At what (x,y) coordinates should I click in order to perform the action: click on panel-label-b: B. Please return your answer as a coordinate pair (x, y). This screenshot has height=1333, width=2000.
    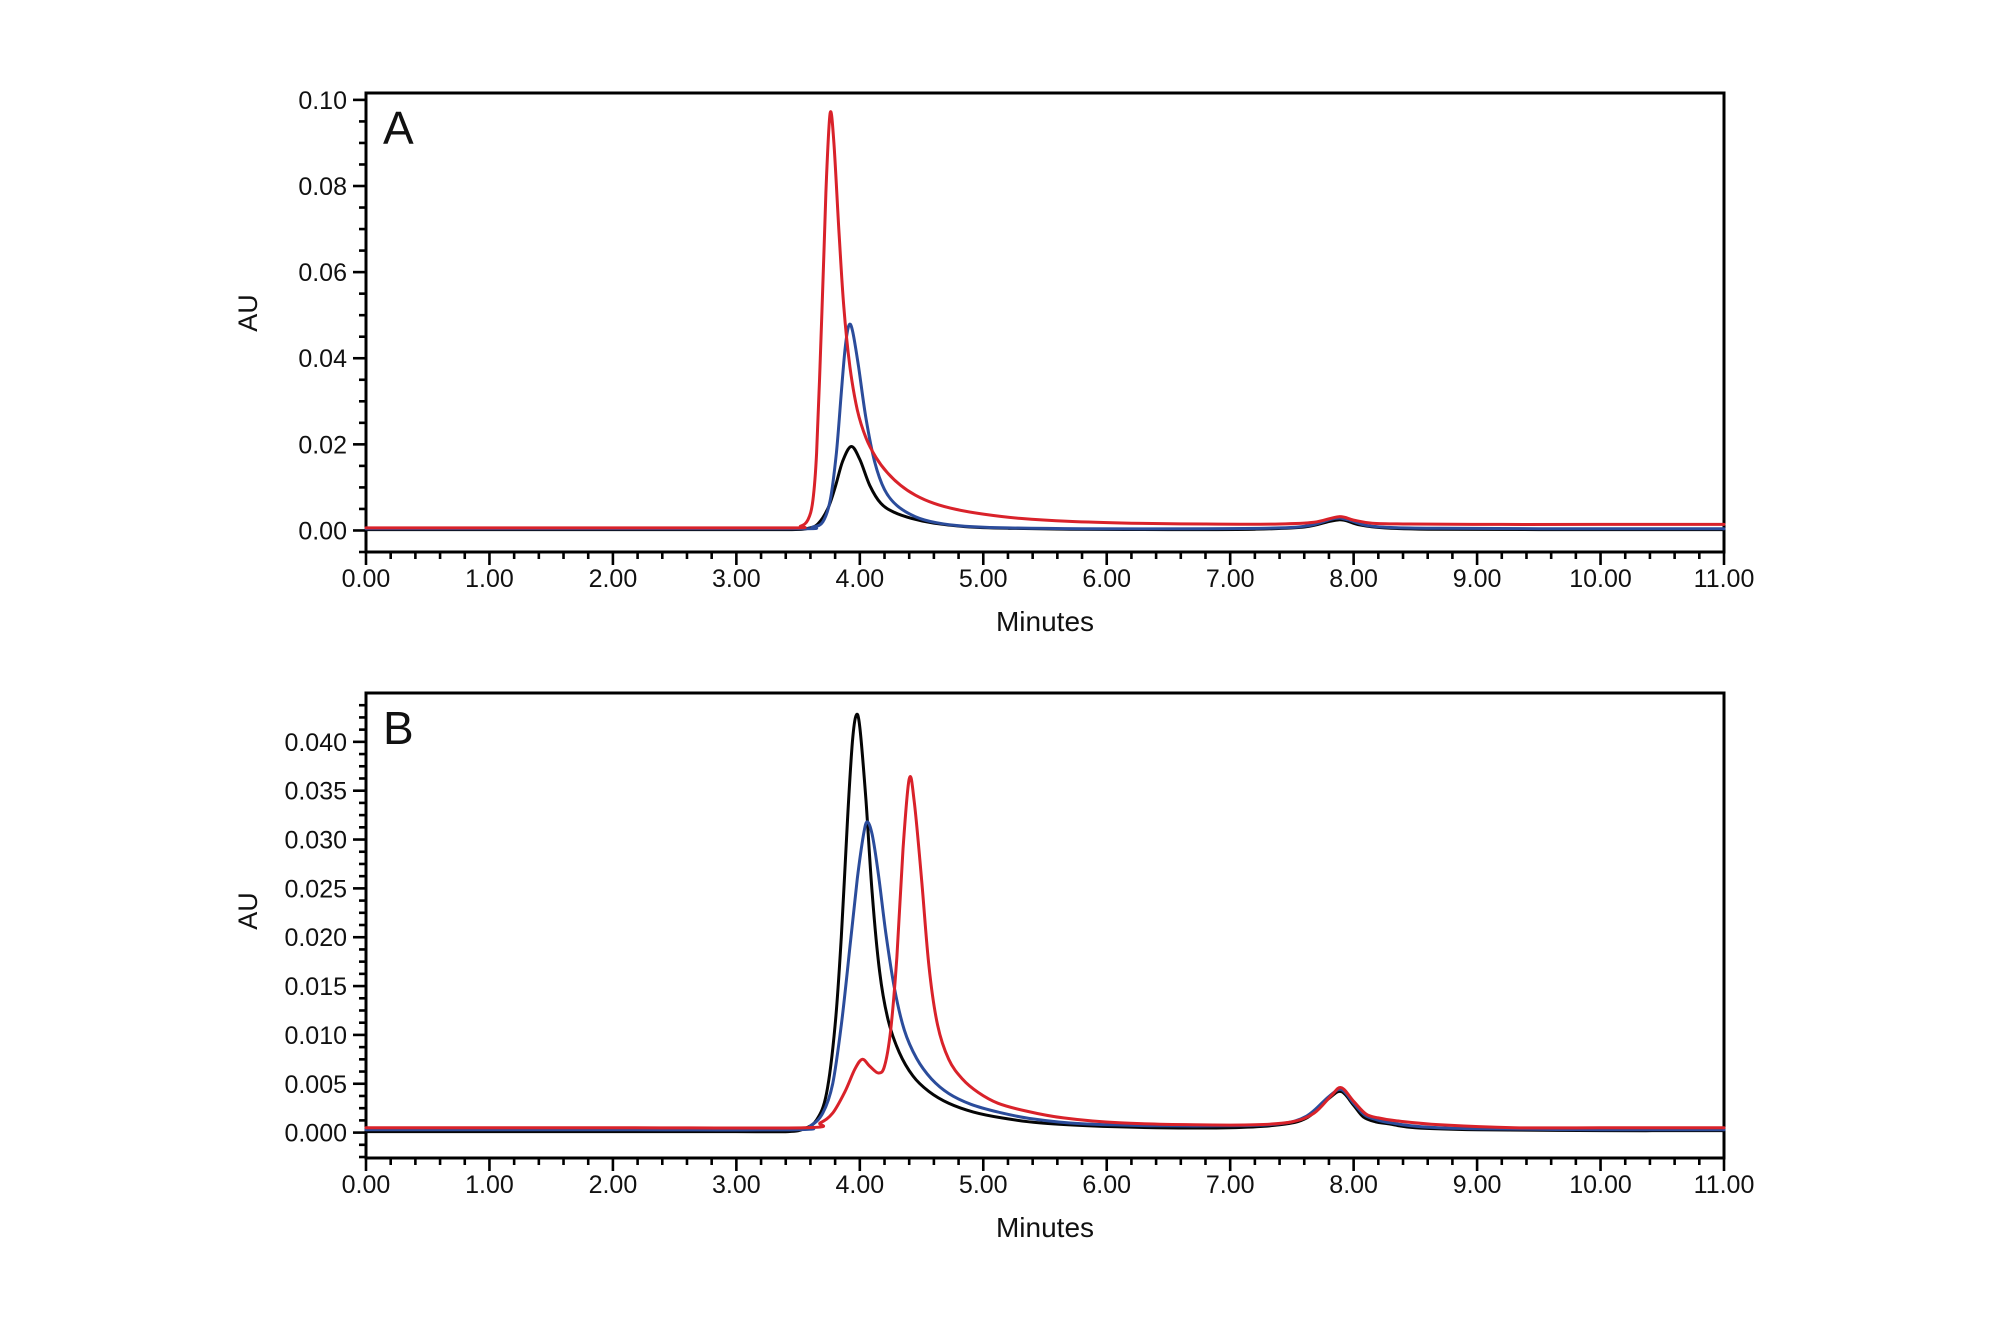
    Looking at the image, I should click on (398, 728).